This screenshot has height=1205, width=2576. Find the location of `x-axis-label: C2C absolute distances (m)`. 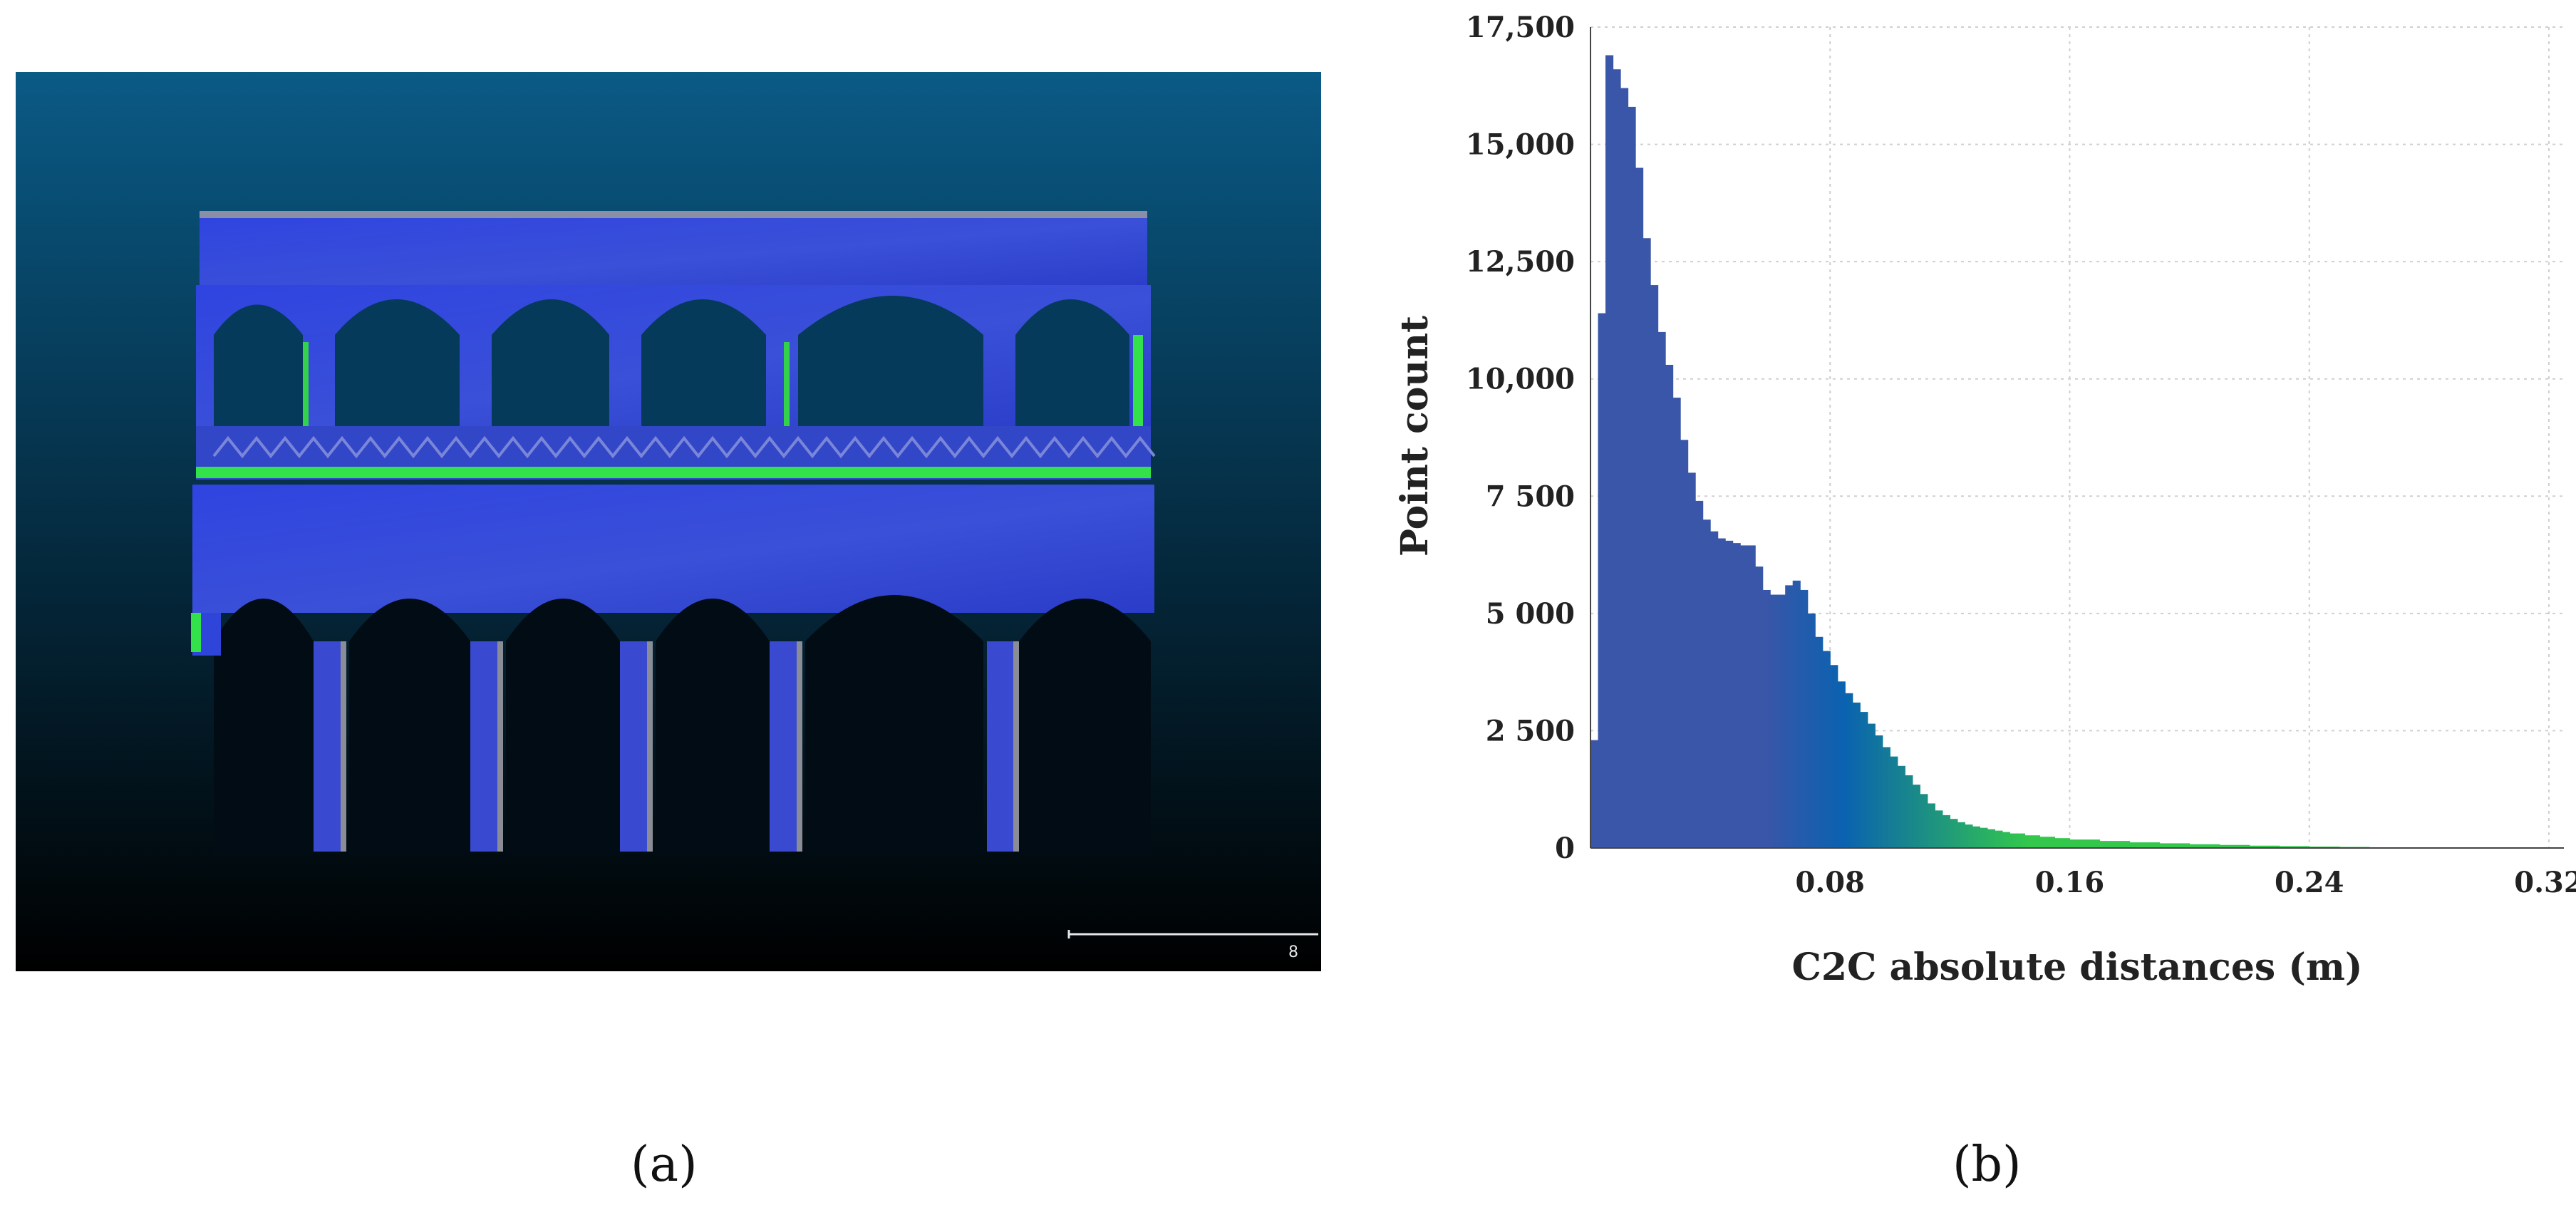

x-axis-label: C2C absolute distances (m) is located at coordinates (2077, 967).